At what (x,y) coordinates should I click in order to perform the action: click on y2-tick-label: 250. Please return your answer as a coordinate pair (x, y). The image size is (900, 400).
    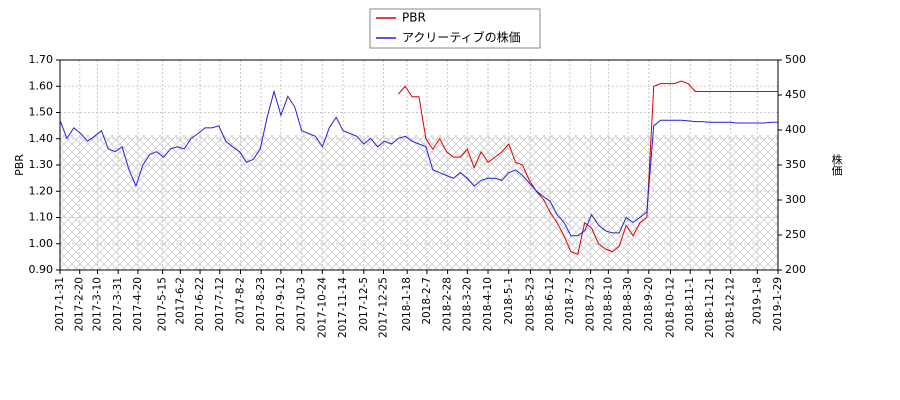
    Looking at the image, I should click on (795, 234).